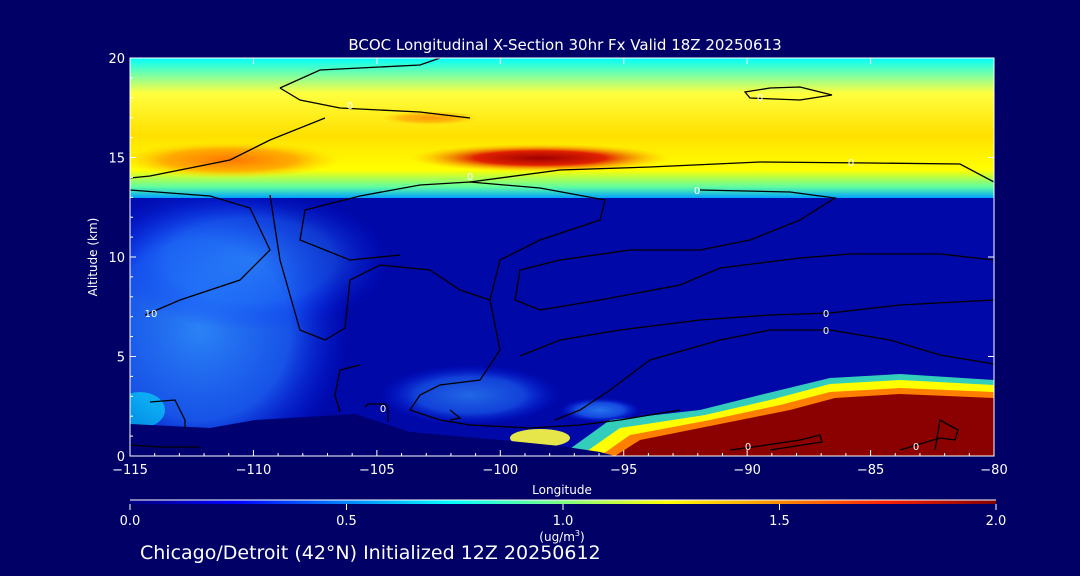 The image size is (1080, 576). Describe the element at coordinates (500, 470) in the screenshot. I see `x-tick-label: −100` at that location.